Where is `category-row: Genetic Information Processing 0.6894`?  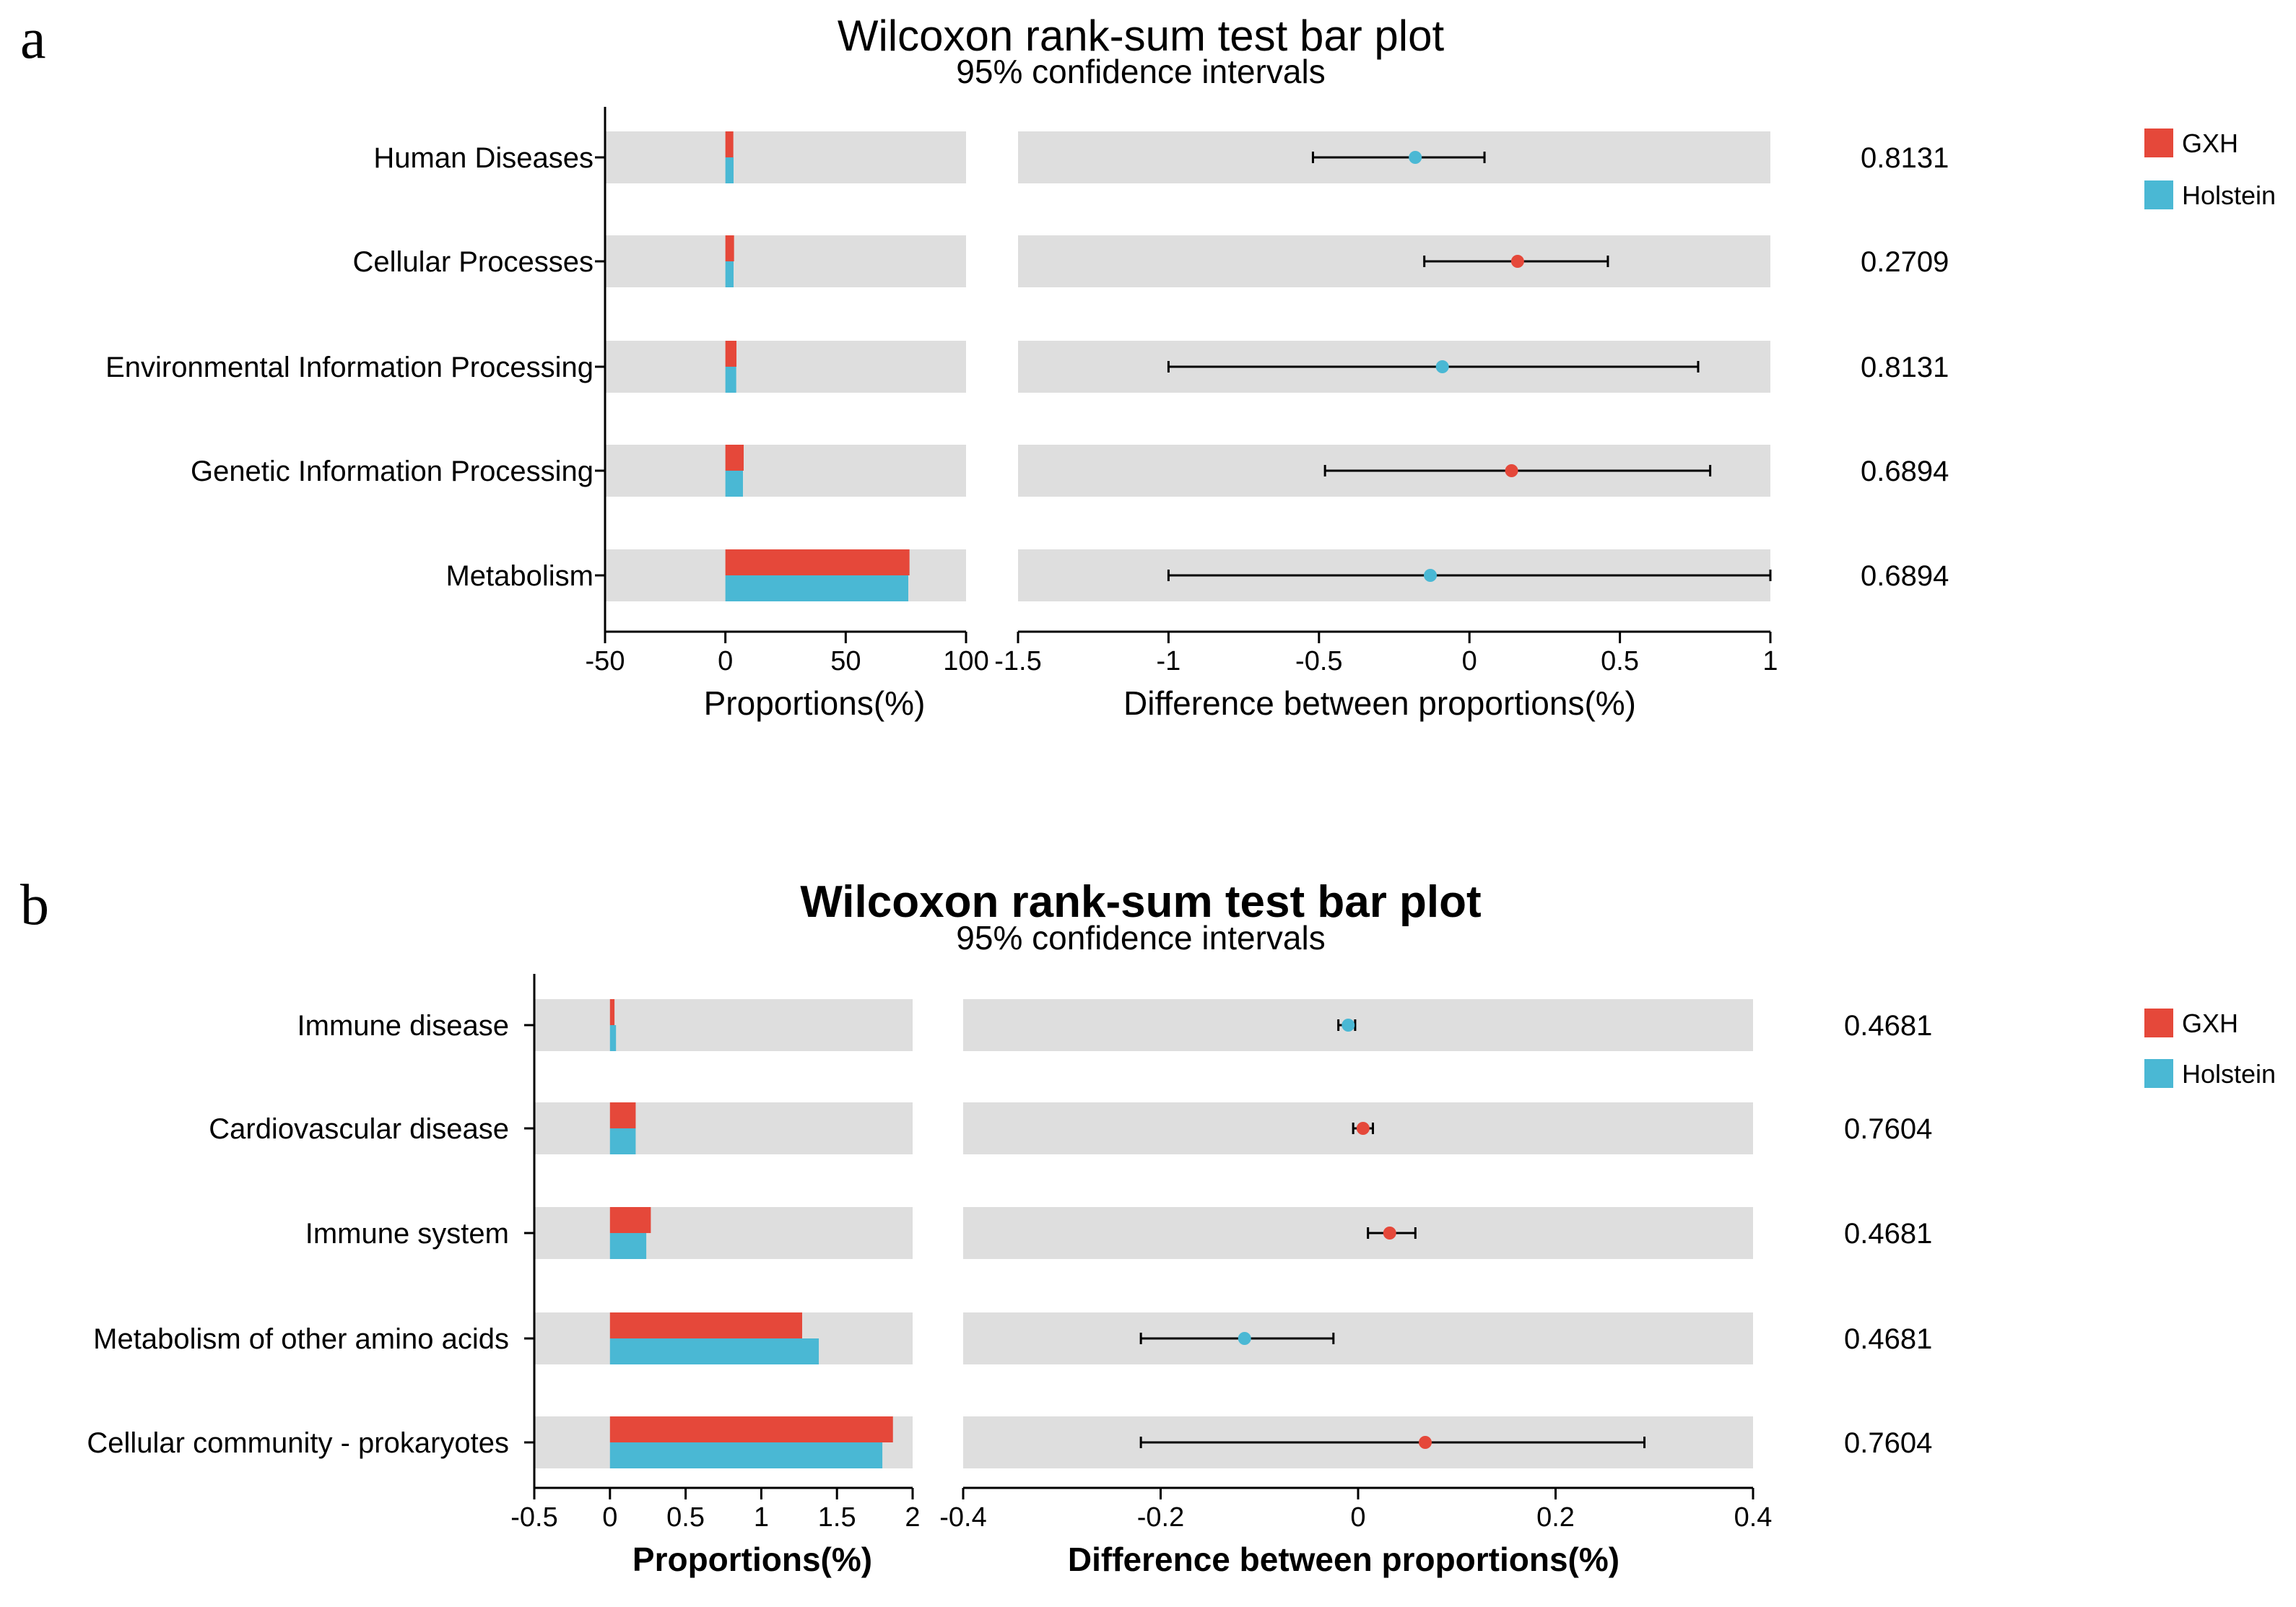 category-row: Genetic Information Processing 0.6894 is located at coordinates (1070, 471).